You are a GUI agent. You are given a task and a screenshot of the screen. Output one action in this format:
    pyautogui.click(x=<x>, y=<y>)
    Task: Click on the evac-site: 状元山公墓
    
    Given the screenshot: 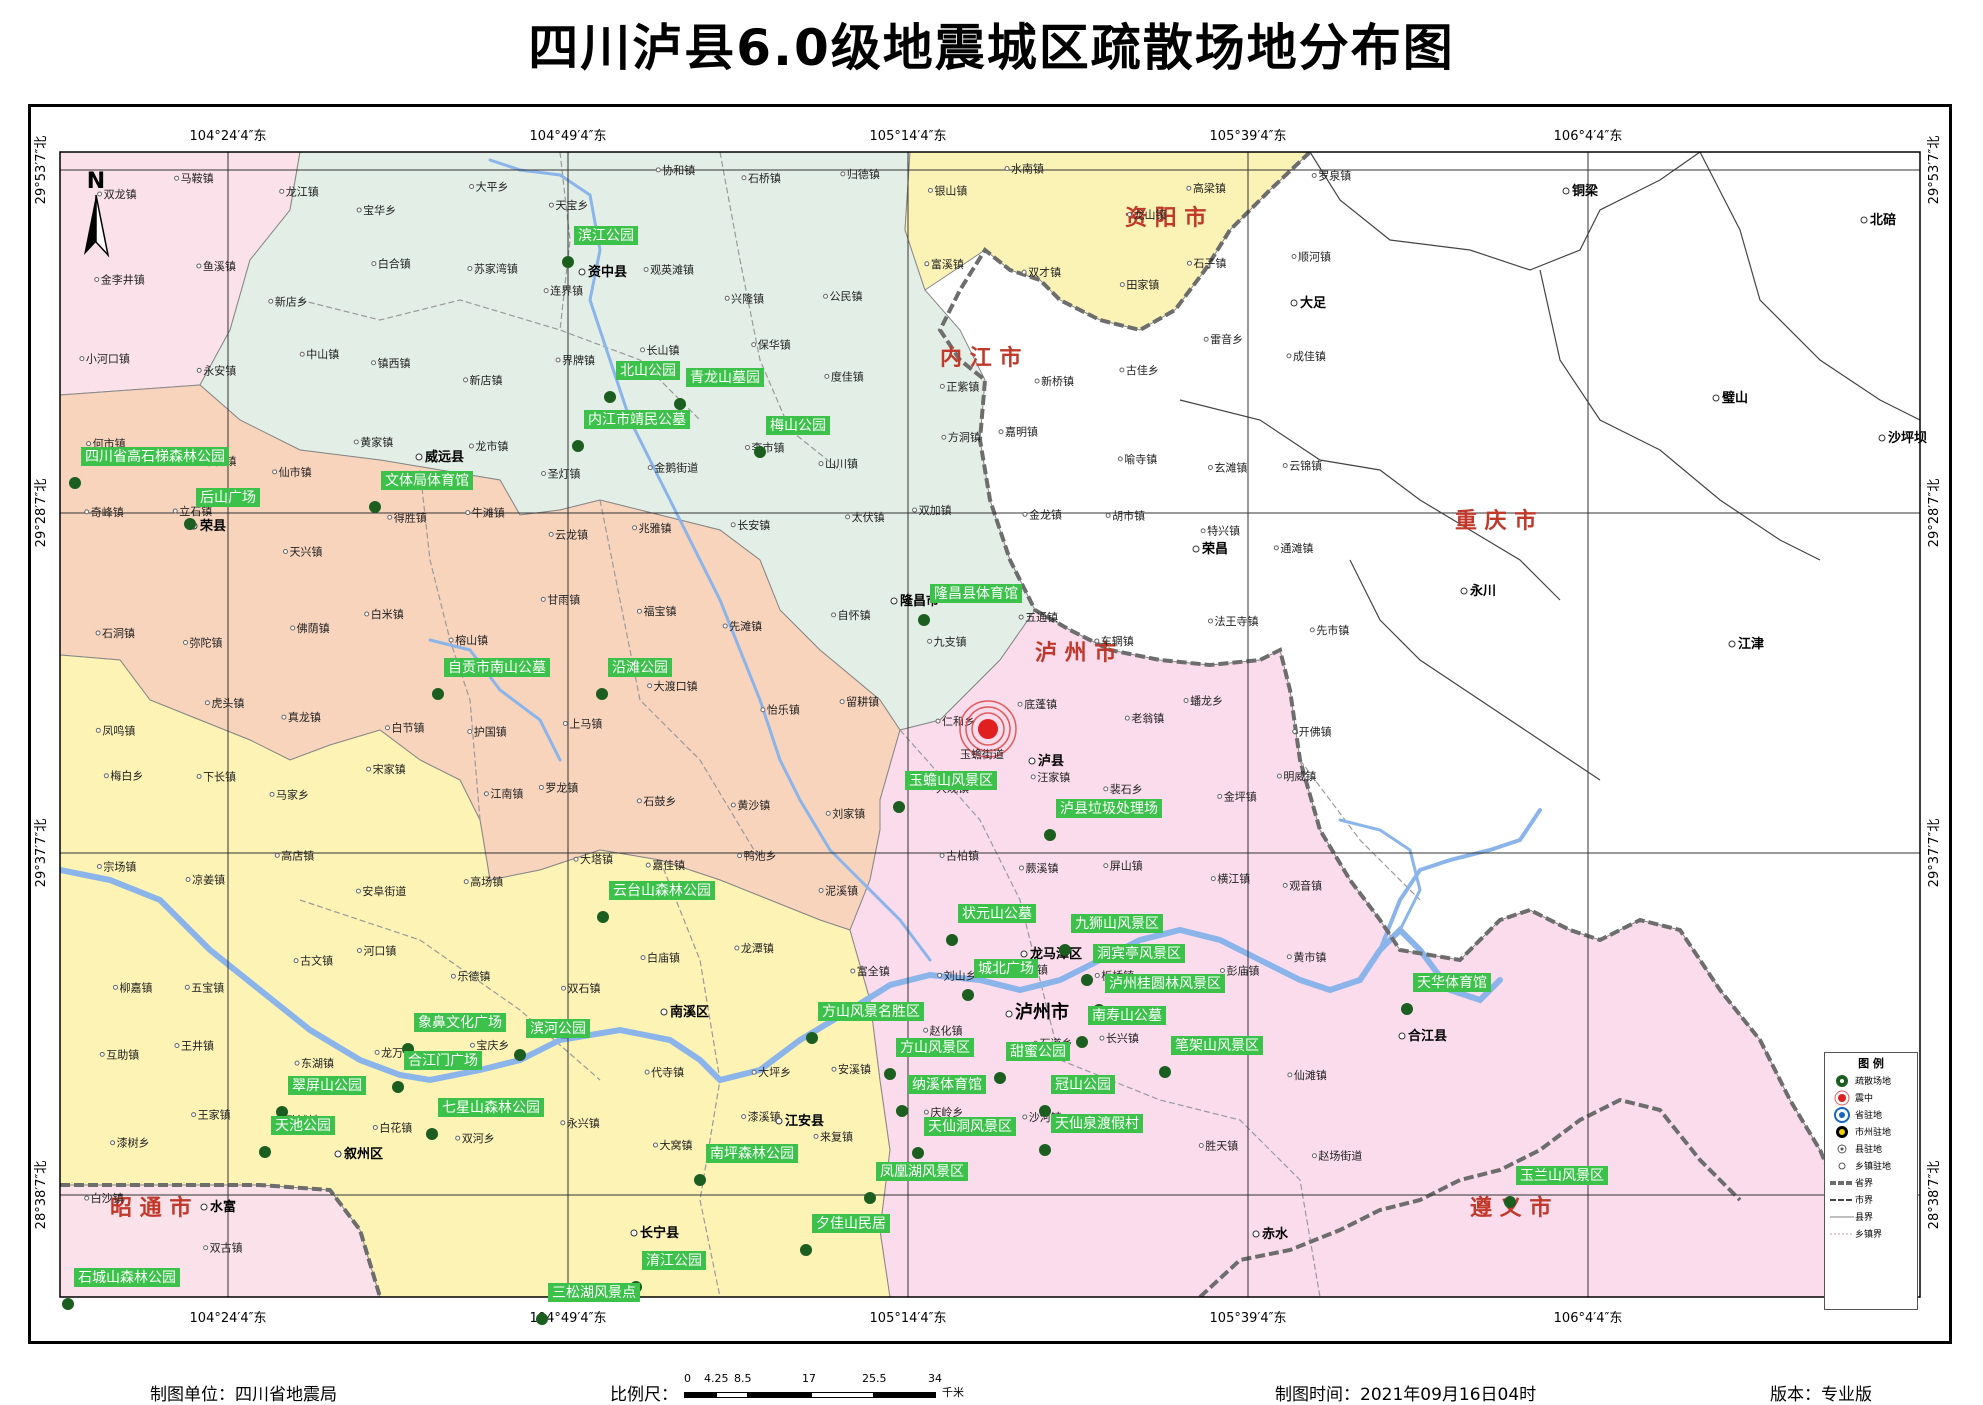 What is the action you would take?
    pyautogui.click(x=991, y=925)
    